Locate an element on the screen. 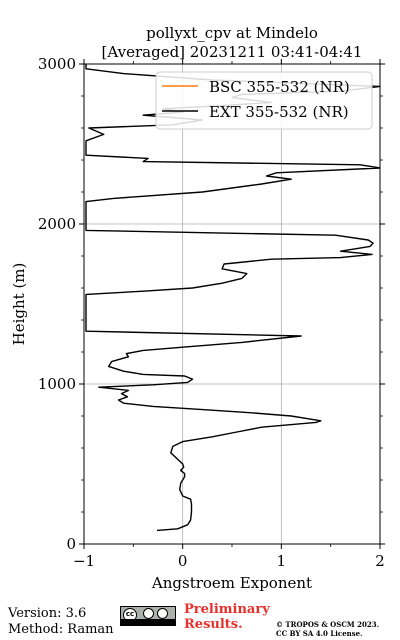 Image resolution: width=400 pixels, height=640 pixels. cc-circle-icon: cc is located at coordinates (130, 615).